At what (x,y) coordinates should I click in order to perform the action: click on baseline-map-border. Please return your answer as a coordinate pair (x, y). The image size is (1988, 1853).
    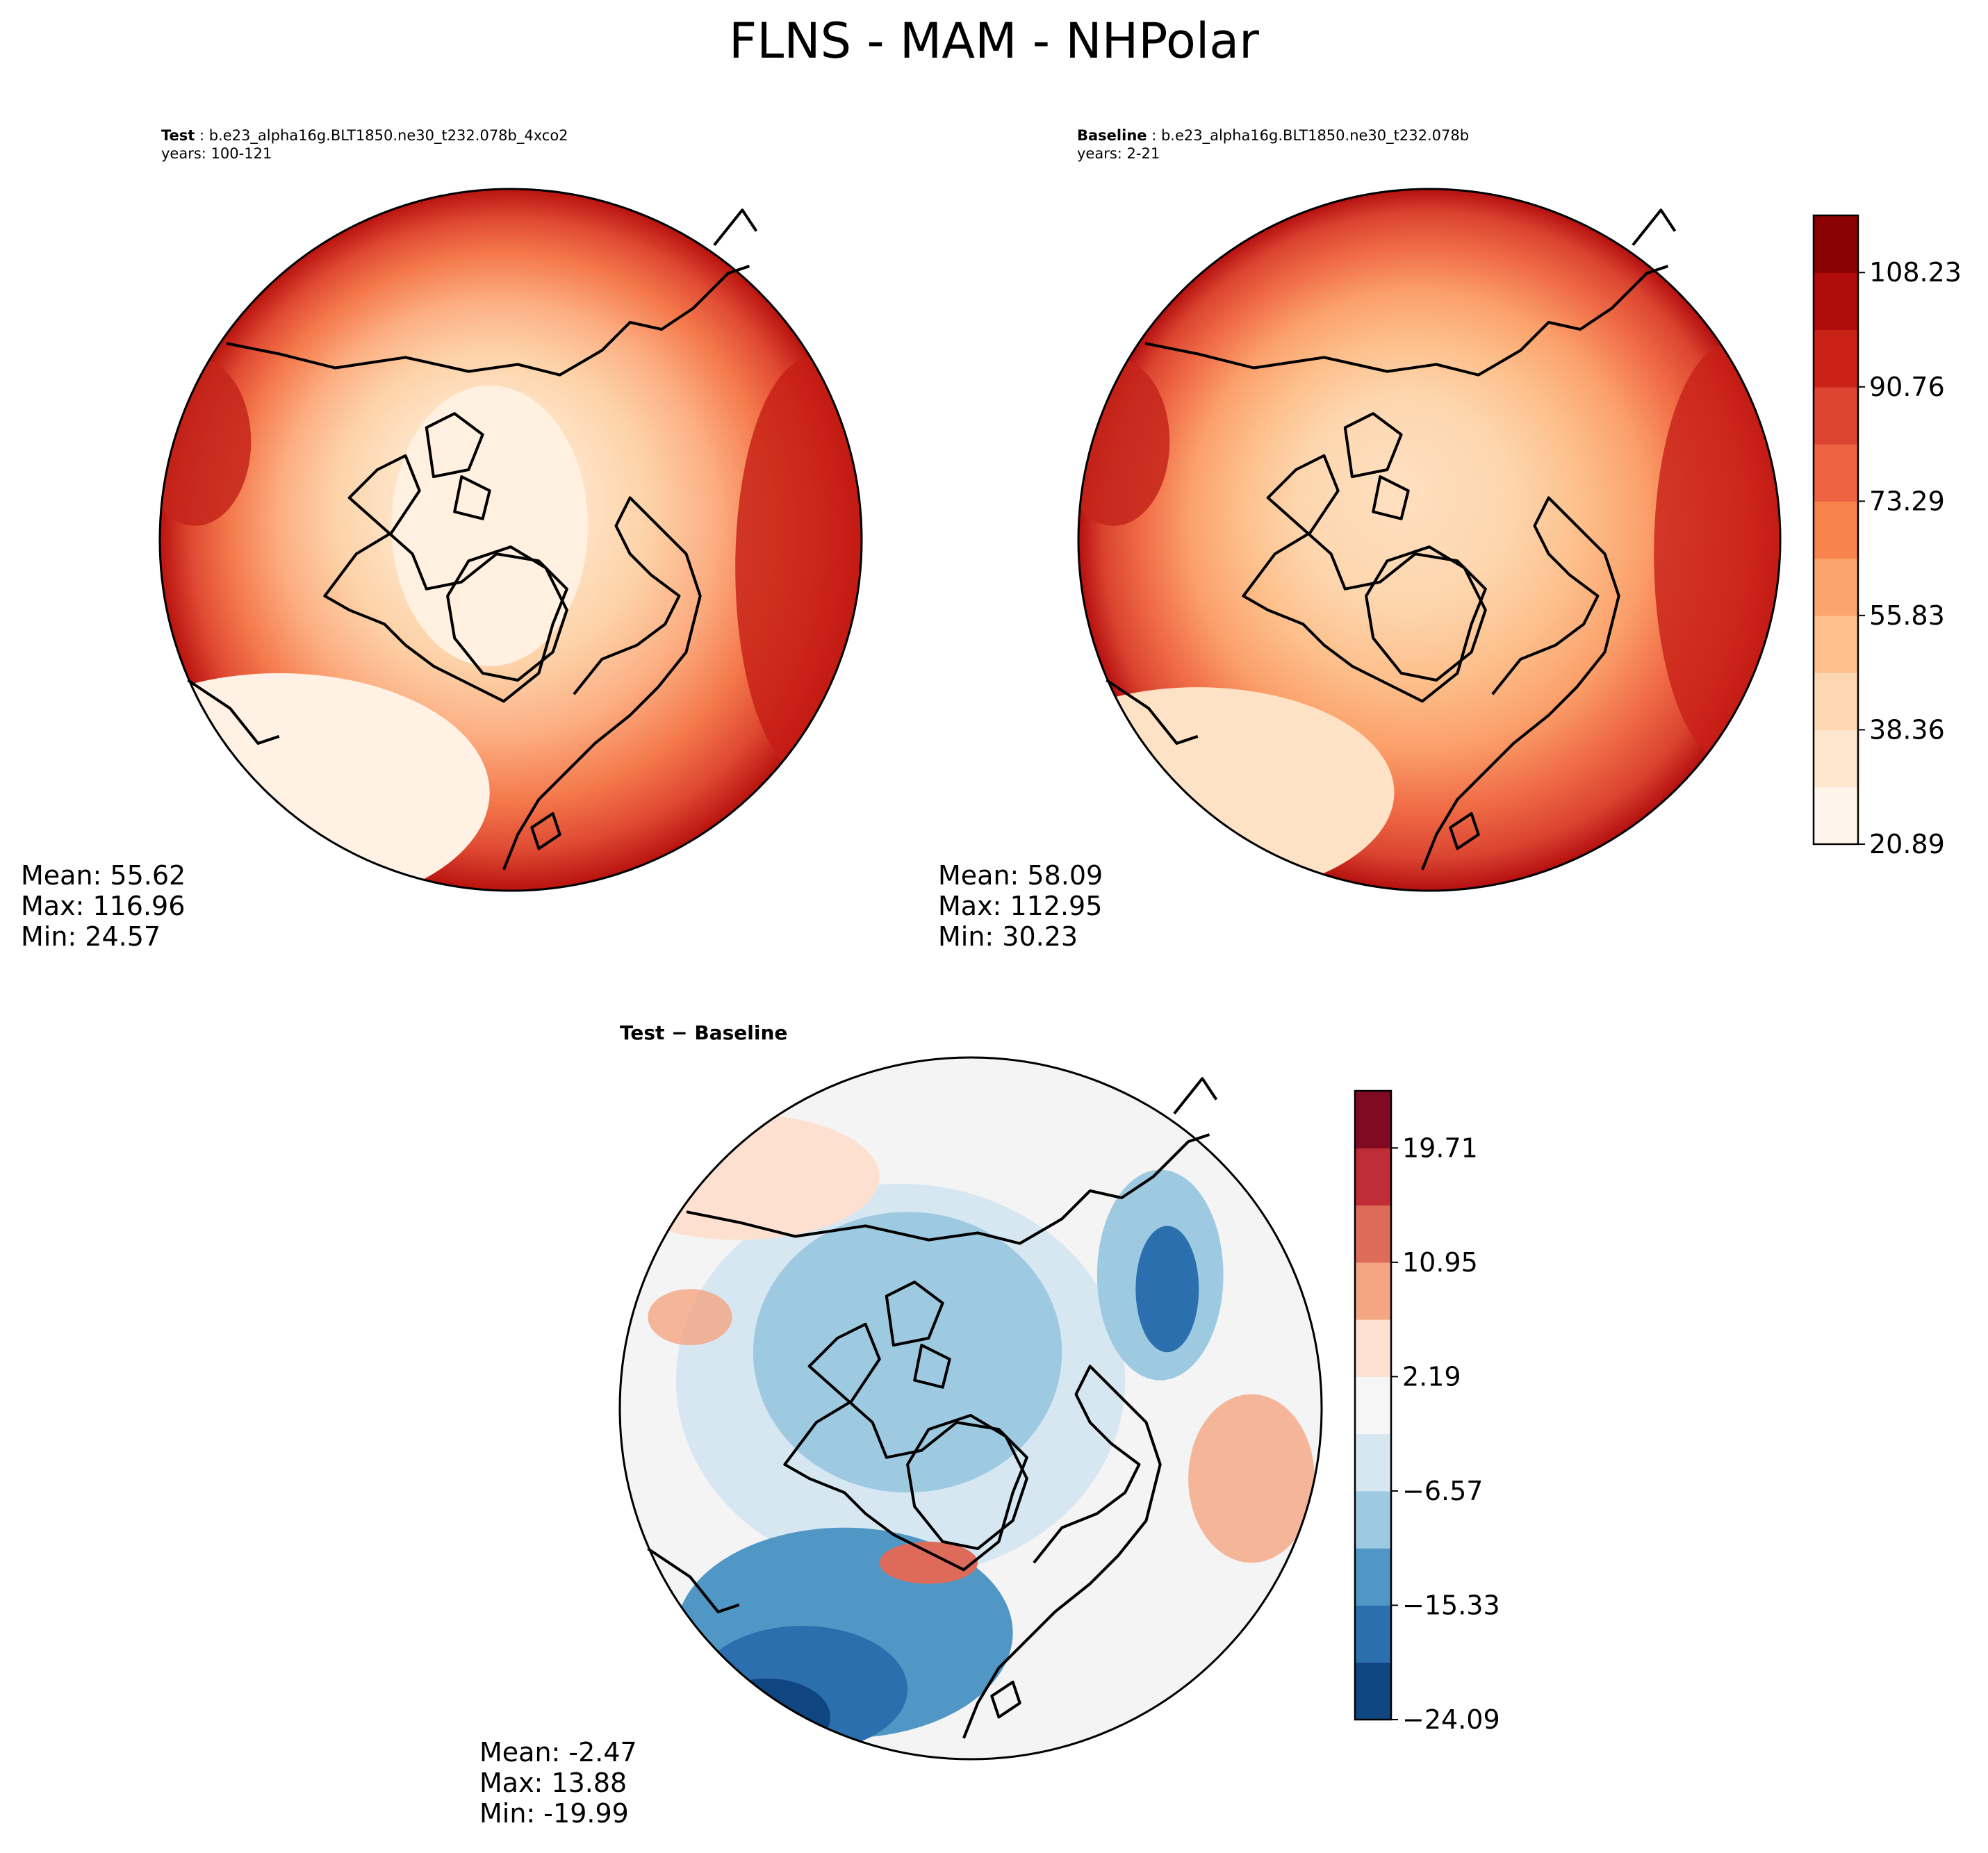
    Looking at the image, I should click on (1429, 540).